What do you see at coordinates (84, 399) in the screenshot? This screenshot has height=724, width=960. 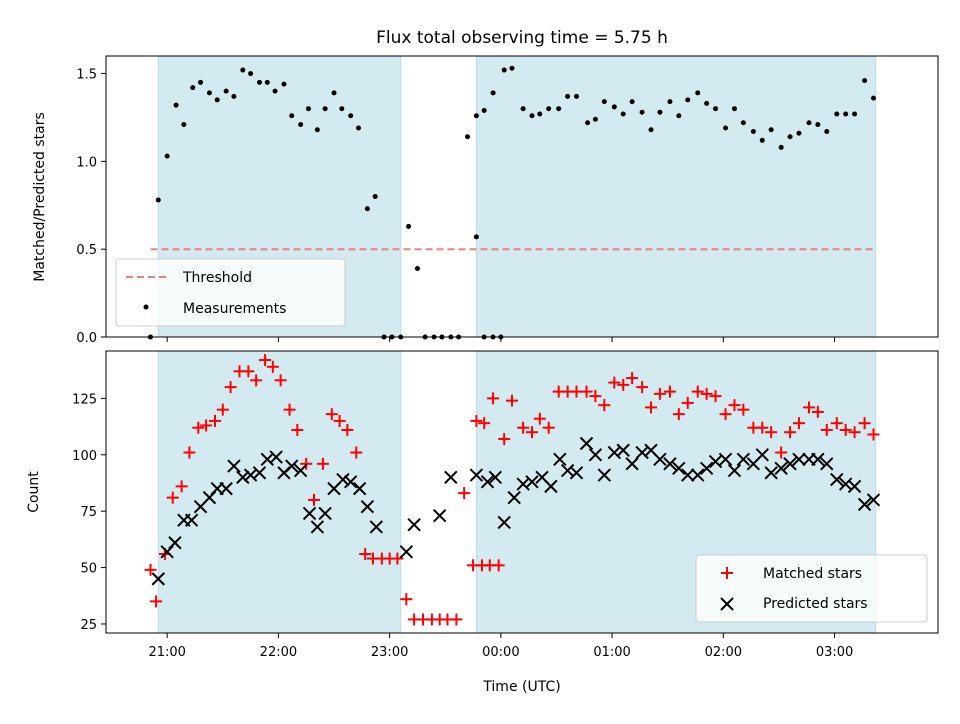 I see `y-tick-label: 125` at bounding box center [84, 399].